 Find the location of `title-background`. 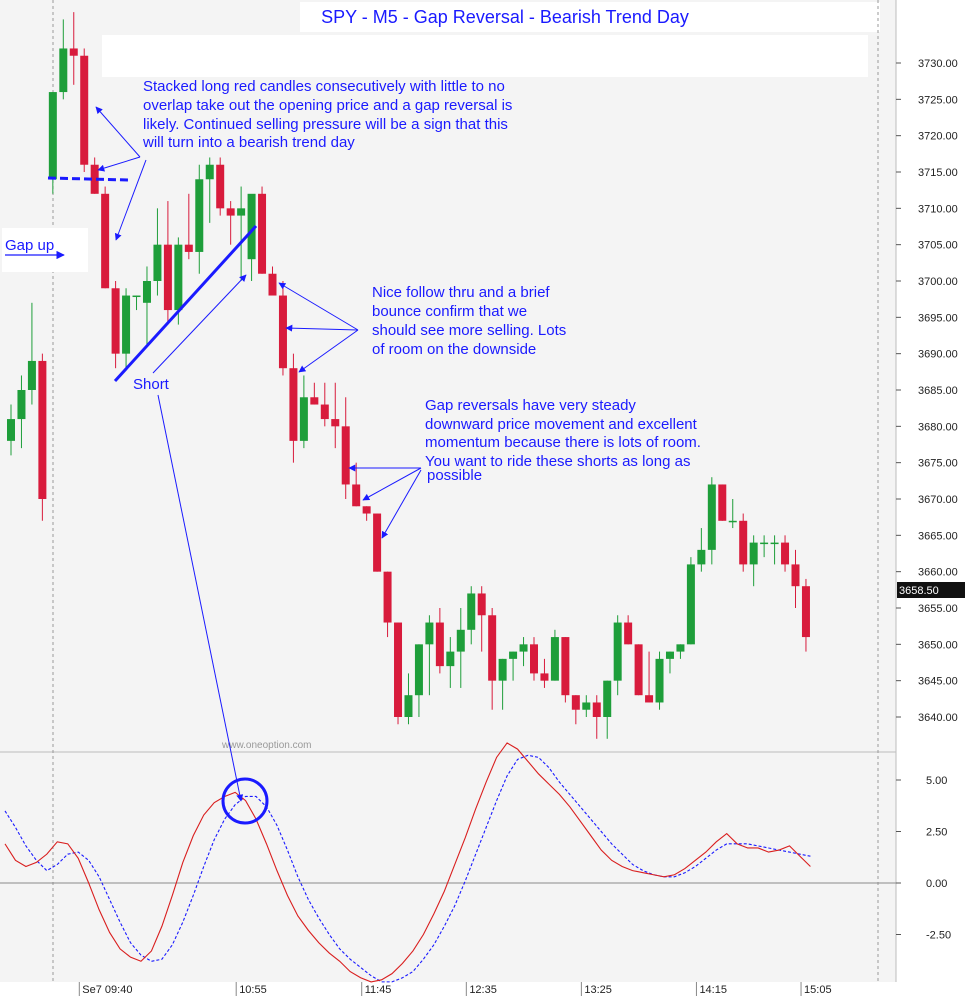

title-background is located at coordinates (485, 56).